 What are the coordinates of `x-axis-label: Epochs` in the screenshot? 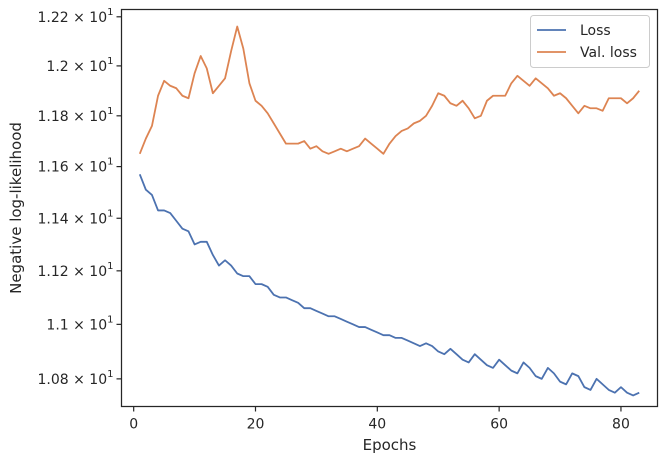 It's located at (390, 445).